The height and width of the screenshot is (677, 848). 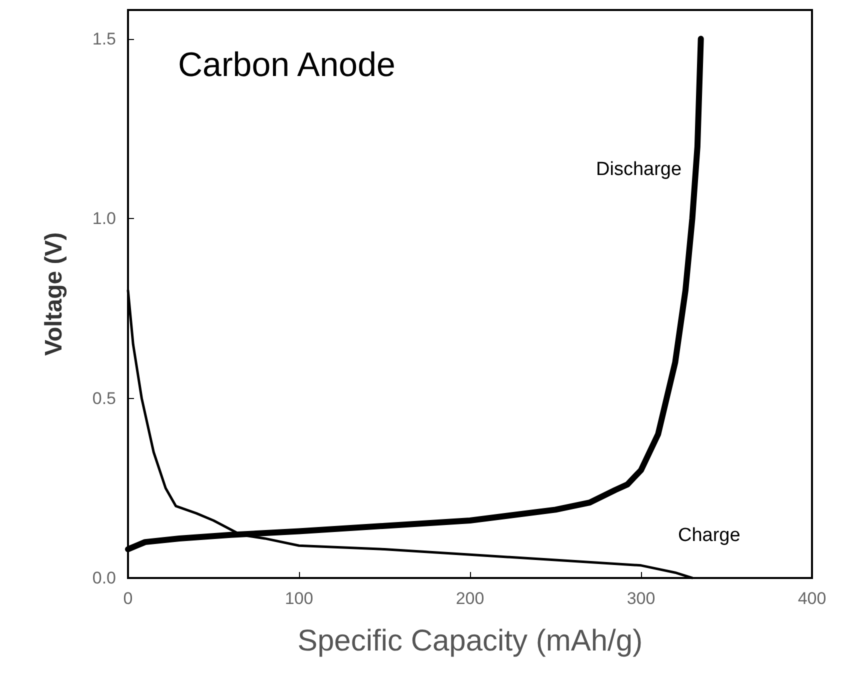 What do you see at coordinates (104, 218) in the screenshot?
I see `y-tick-label: 1.0` at bounding box center [104, 218].